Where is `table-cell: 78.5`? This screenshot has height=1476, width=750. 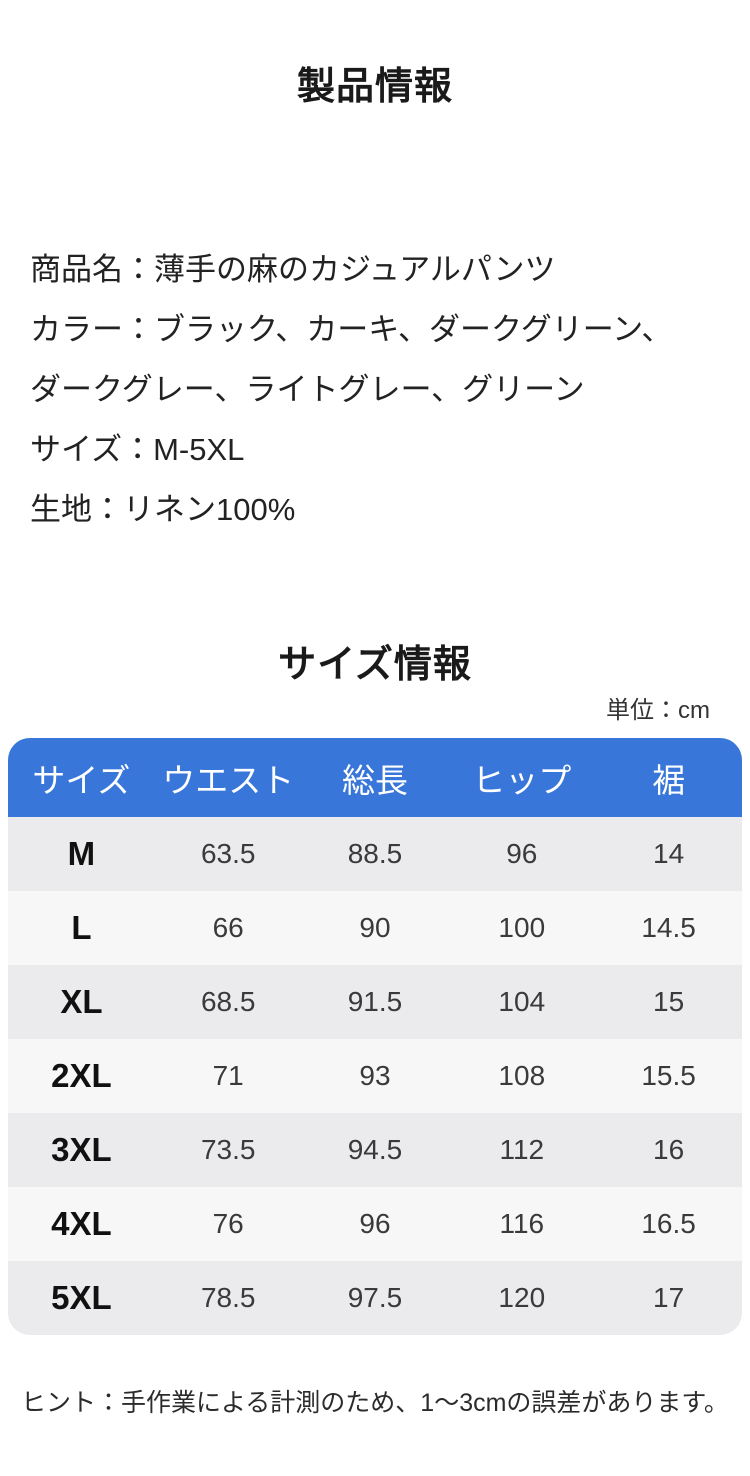
table-cell: 78.5 is located at coordinates (228, 1297).